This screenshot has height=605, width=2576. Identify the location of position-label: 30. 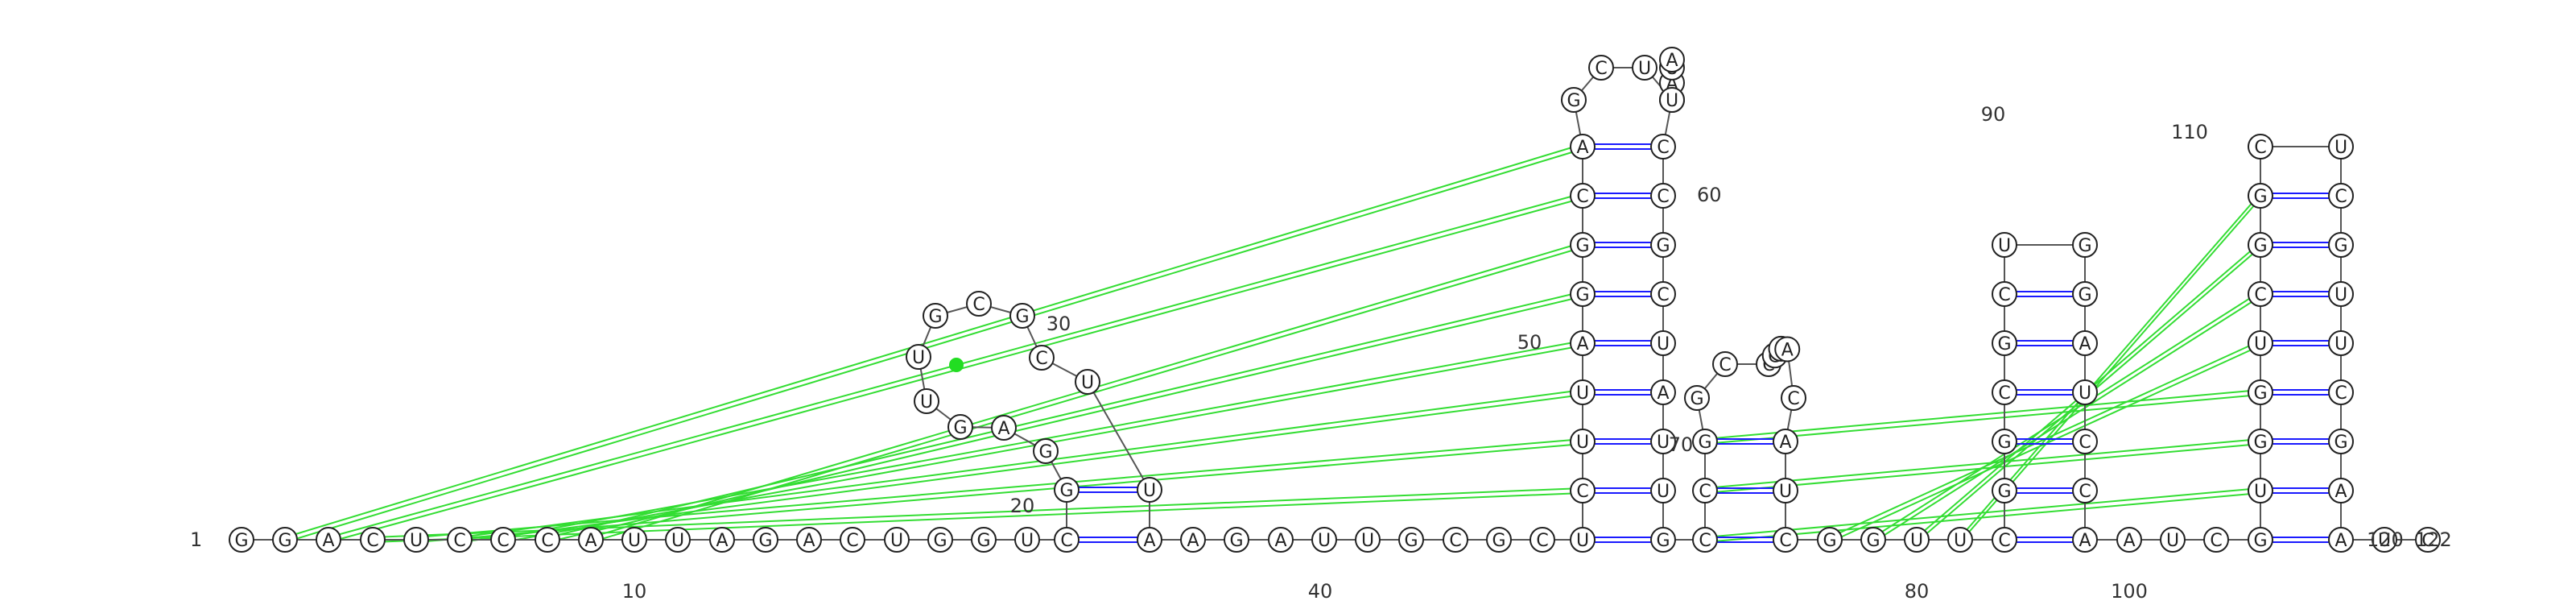
(1058, 324).